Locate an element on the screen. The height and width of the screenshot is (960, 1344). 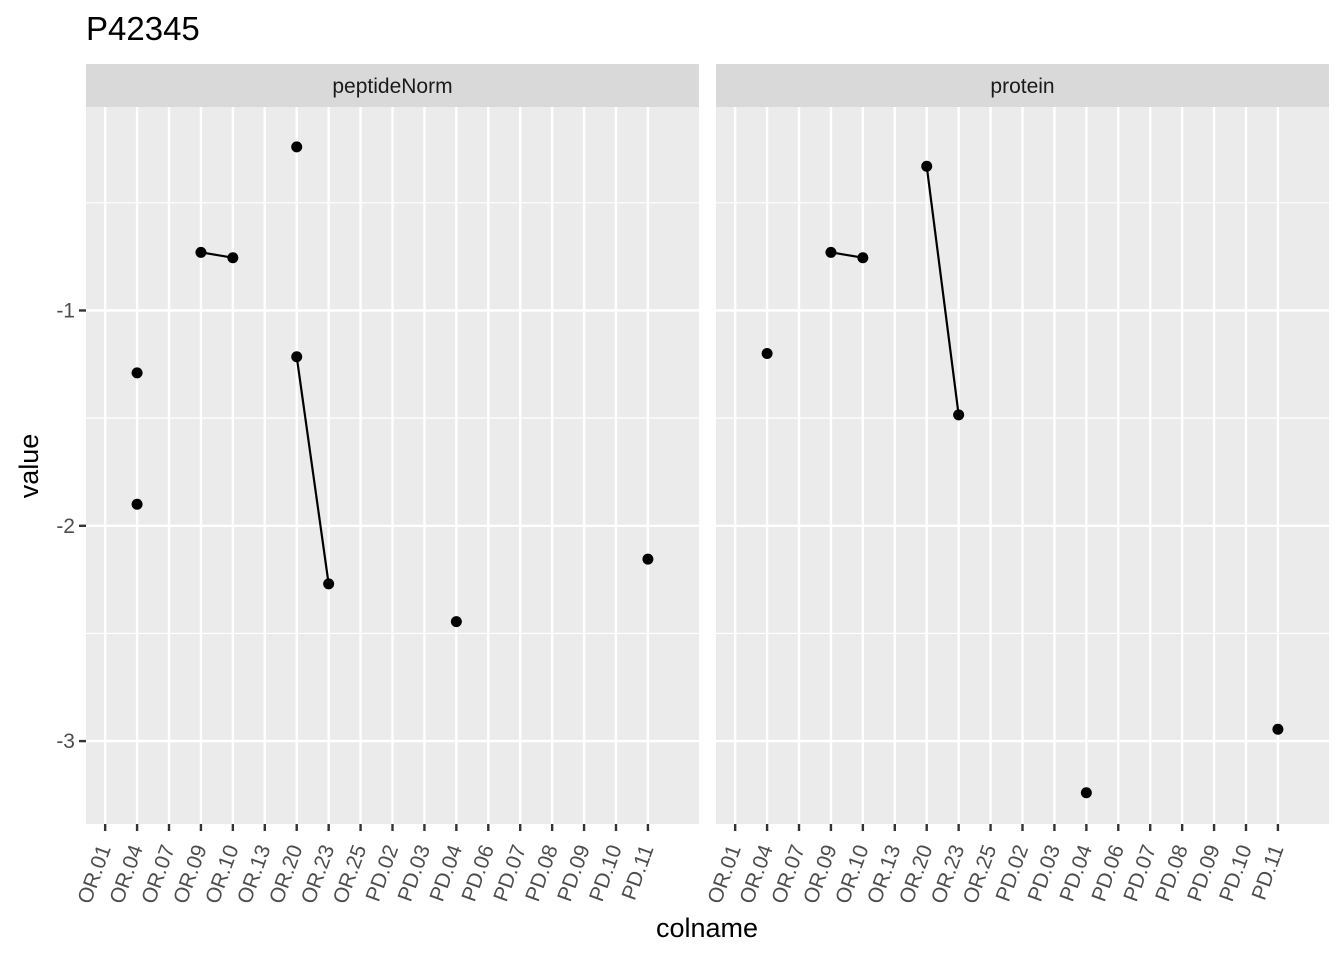
facet-strip-label: peptideNorm is located at coordinates (392, 86).